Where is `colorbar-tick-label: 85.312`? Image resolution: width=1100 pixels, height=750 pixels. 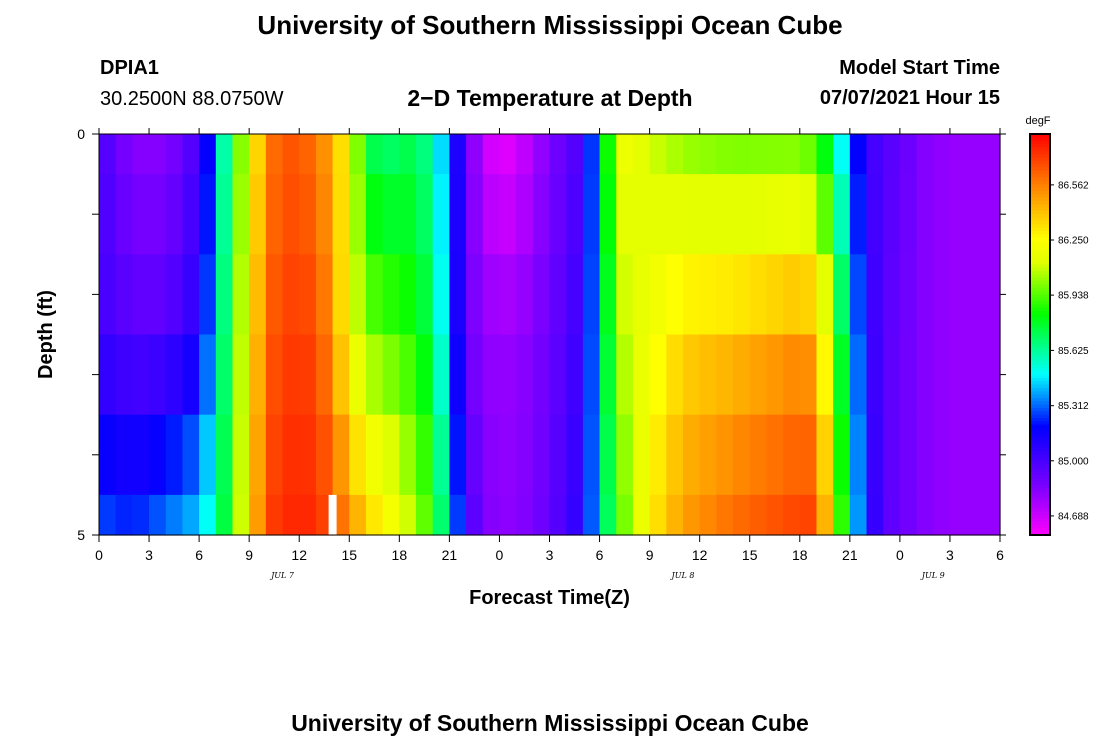
colorbar-tick-label: 85.312 is located at coordinates (1073, 406).